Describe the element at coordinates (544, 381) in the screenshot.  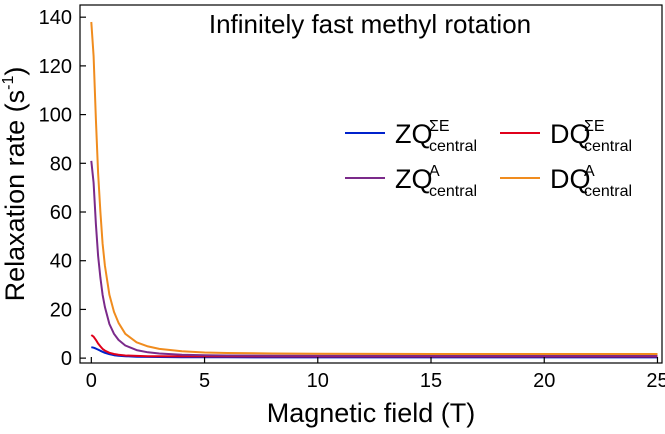
I see `x-tick-label: 20` at that location.